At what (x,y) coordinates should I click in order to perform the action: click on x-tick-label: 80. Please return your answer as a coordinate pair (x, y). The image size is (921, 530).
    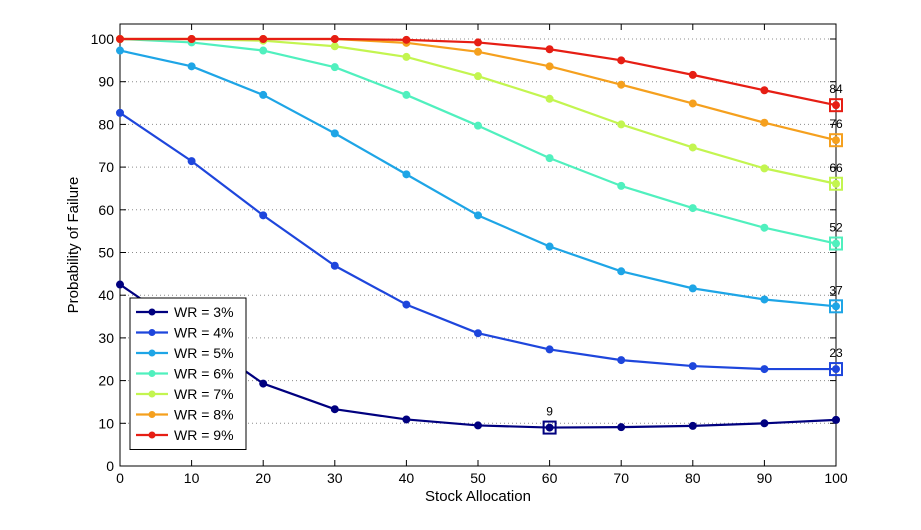
    Looking at the image, I should click on (693, 478).